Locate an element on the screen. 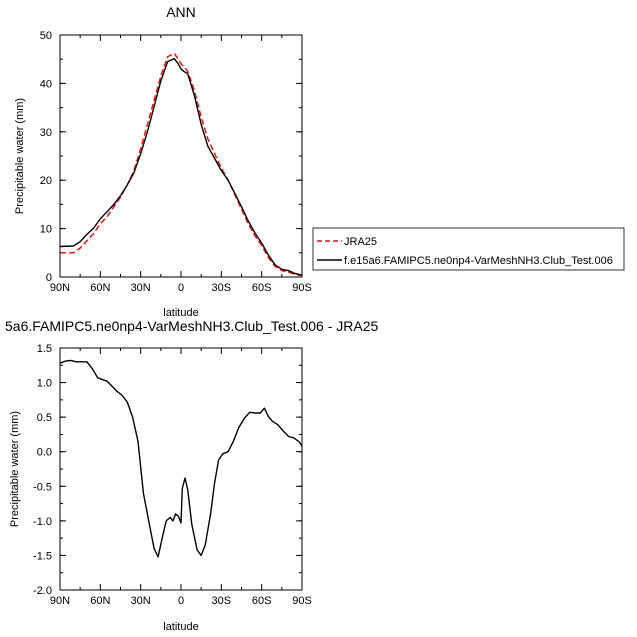  top-chart-xtick-label: 60N is located at coordinates (100, 288).